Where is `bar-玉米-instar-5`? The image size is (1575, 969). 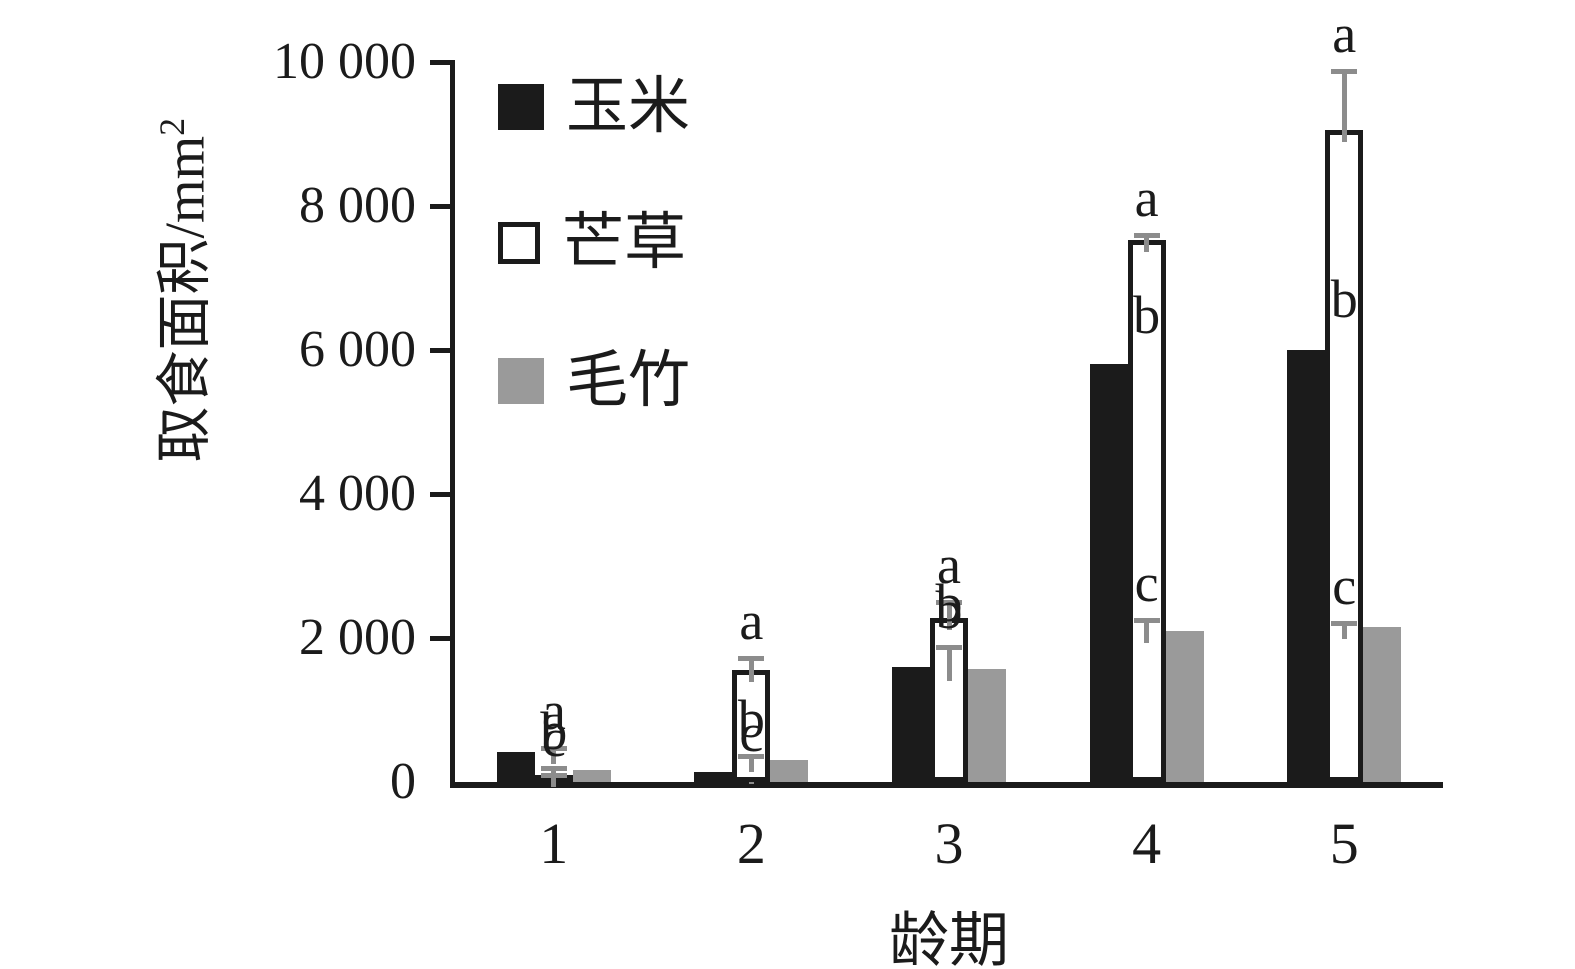
bar-玉米-instar-5 is located at coordinates (1306, 566).